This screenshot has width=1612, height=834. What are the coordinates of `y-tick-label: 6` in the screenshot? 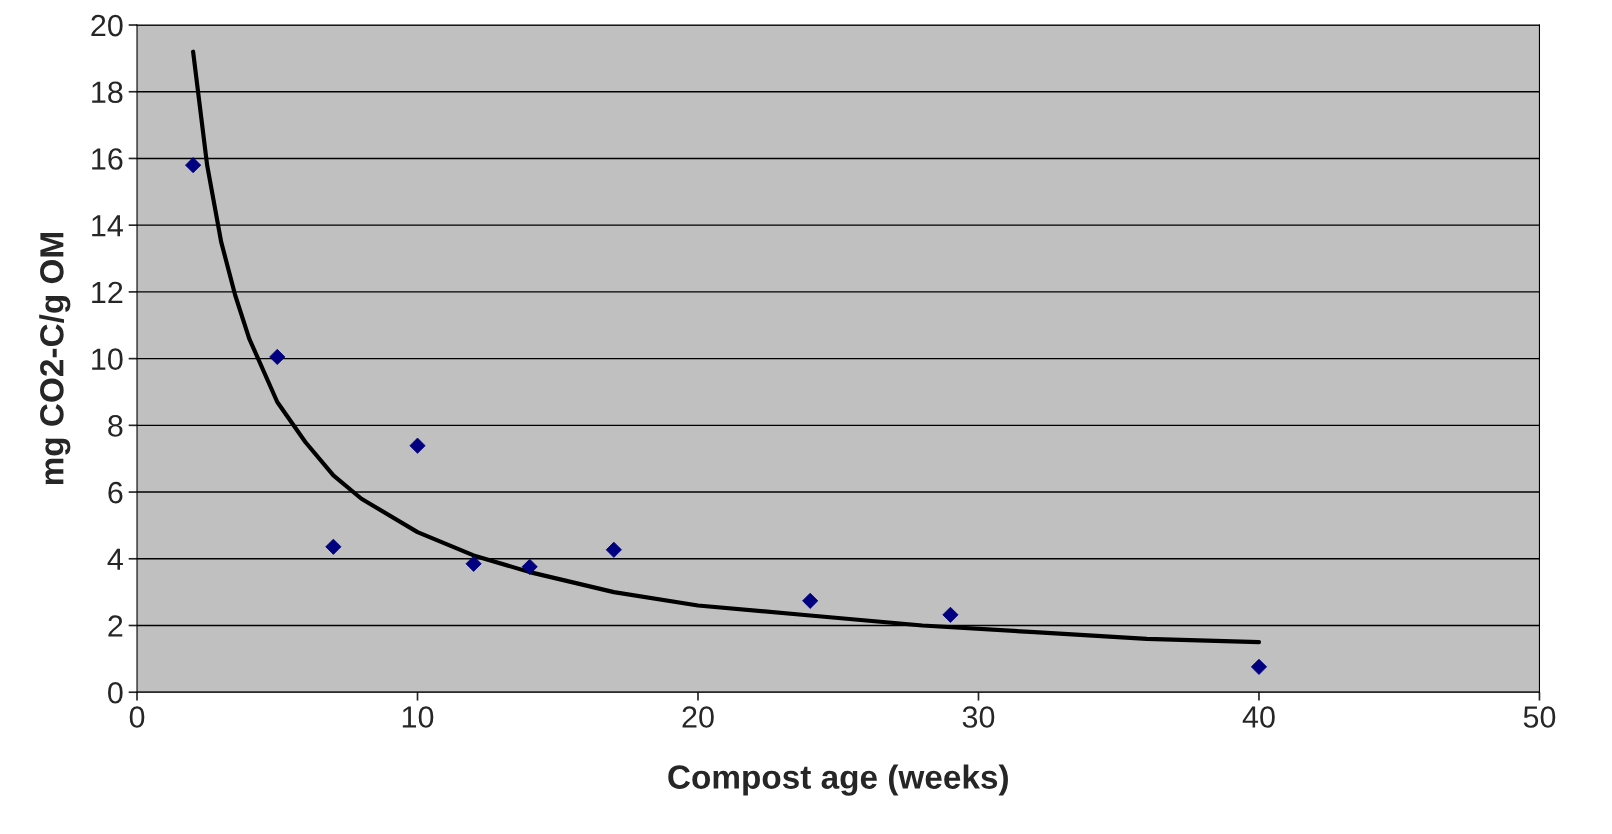 It's located at (115, 492).